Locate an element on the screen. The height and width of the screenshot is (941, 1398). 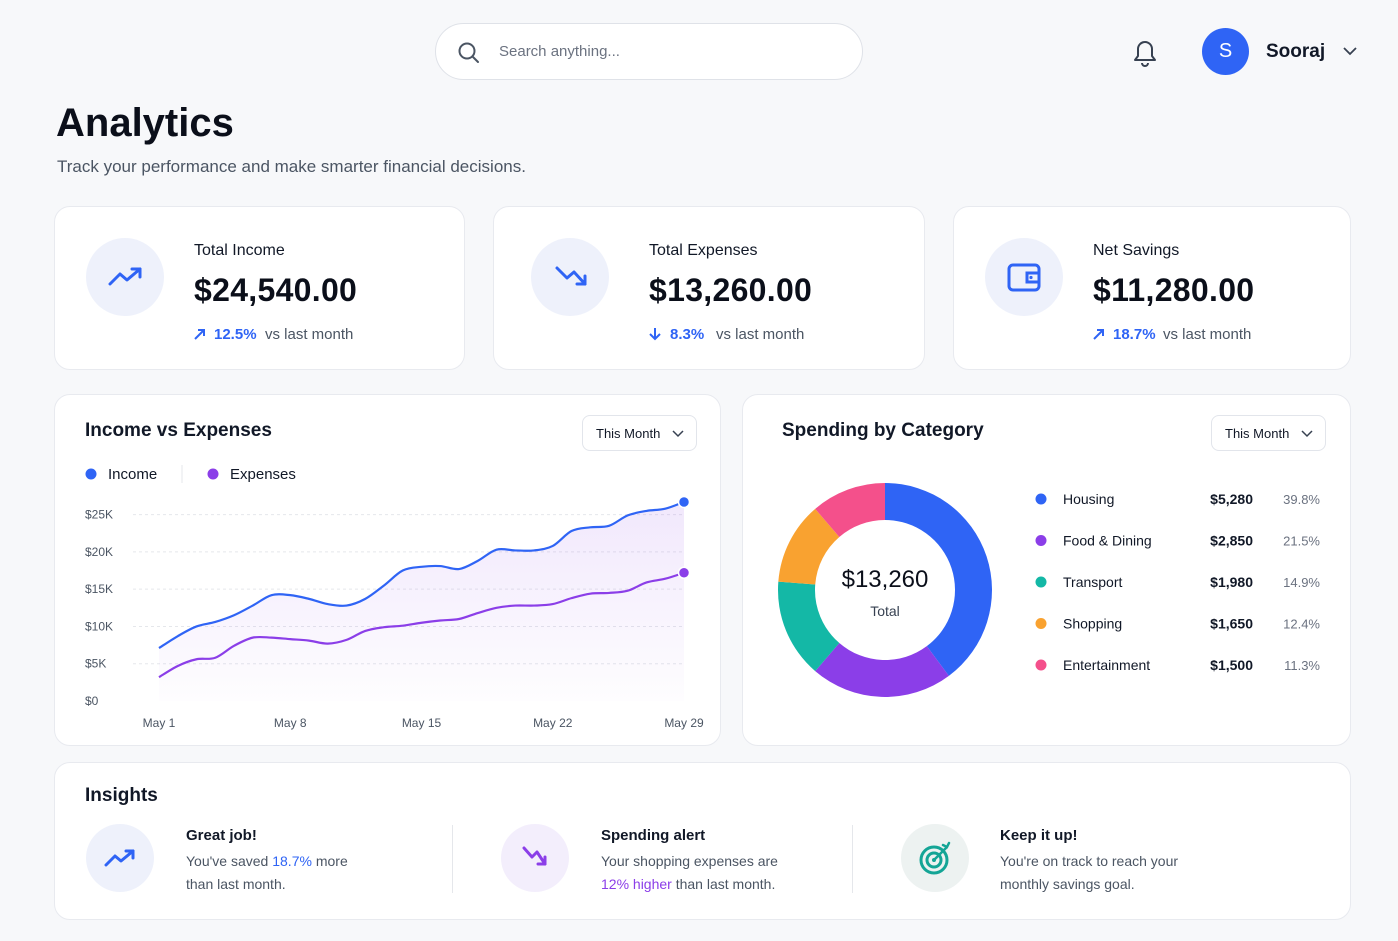
insight-text-part: Your shopping expenses are is located at coordinates (689, 861).